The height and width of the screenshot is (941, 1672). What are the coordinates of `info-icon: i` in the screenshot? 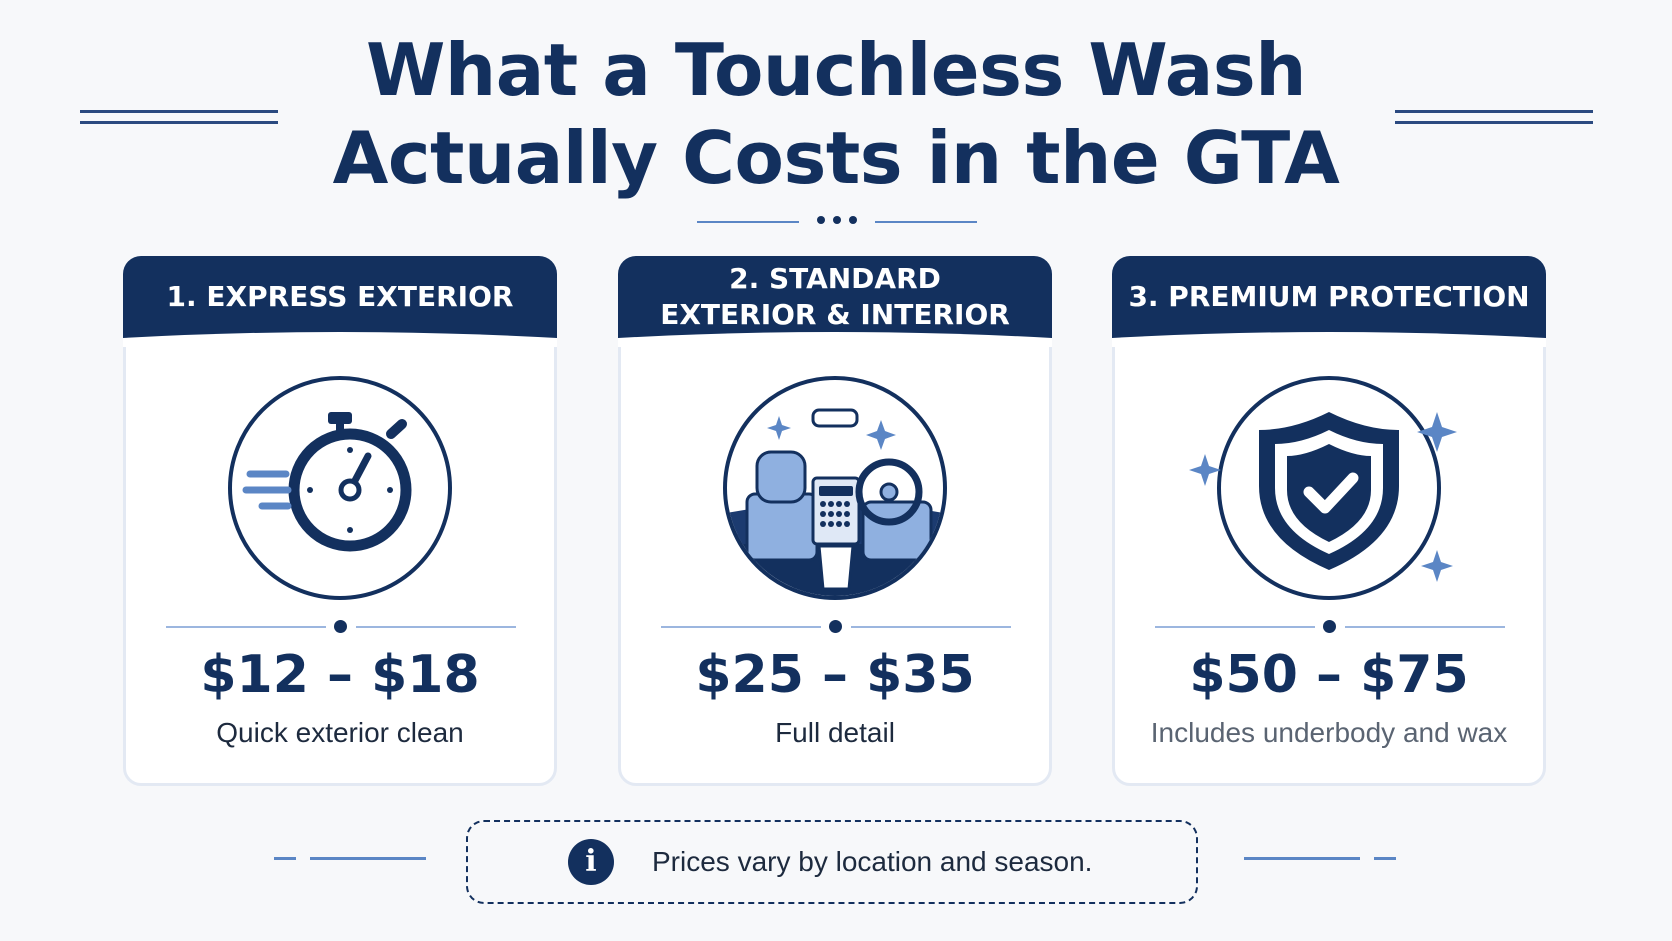 It's located at (591, 862).